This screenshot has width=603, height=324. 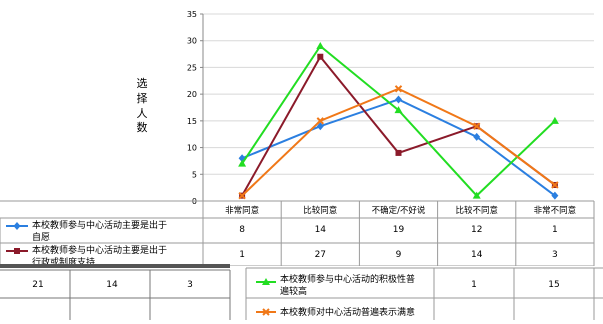 What do you see at coordinates (41, 237) in the screenshot?
I see `legend-label: 自愿` at bounding box center [41, 237].